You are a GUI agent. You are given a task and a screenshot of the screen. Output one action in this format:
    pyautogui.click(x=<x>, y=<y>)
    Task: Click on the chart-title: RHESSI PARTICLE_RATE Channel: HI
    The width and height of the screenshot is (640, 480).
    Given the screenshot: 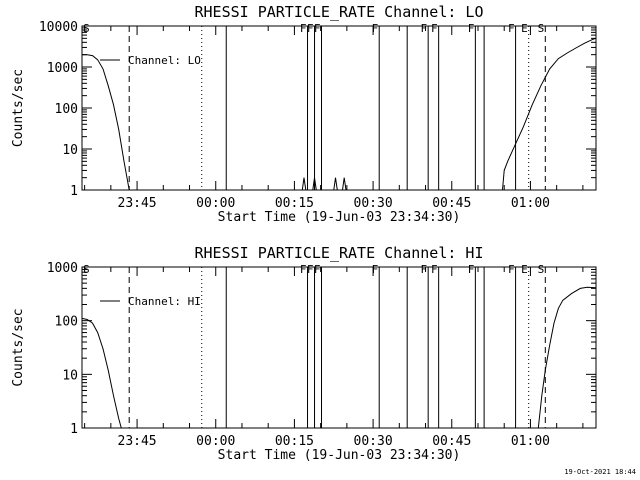 What is the action you would take?
    pyautogui.click(x=339, y=253)
    